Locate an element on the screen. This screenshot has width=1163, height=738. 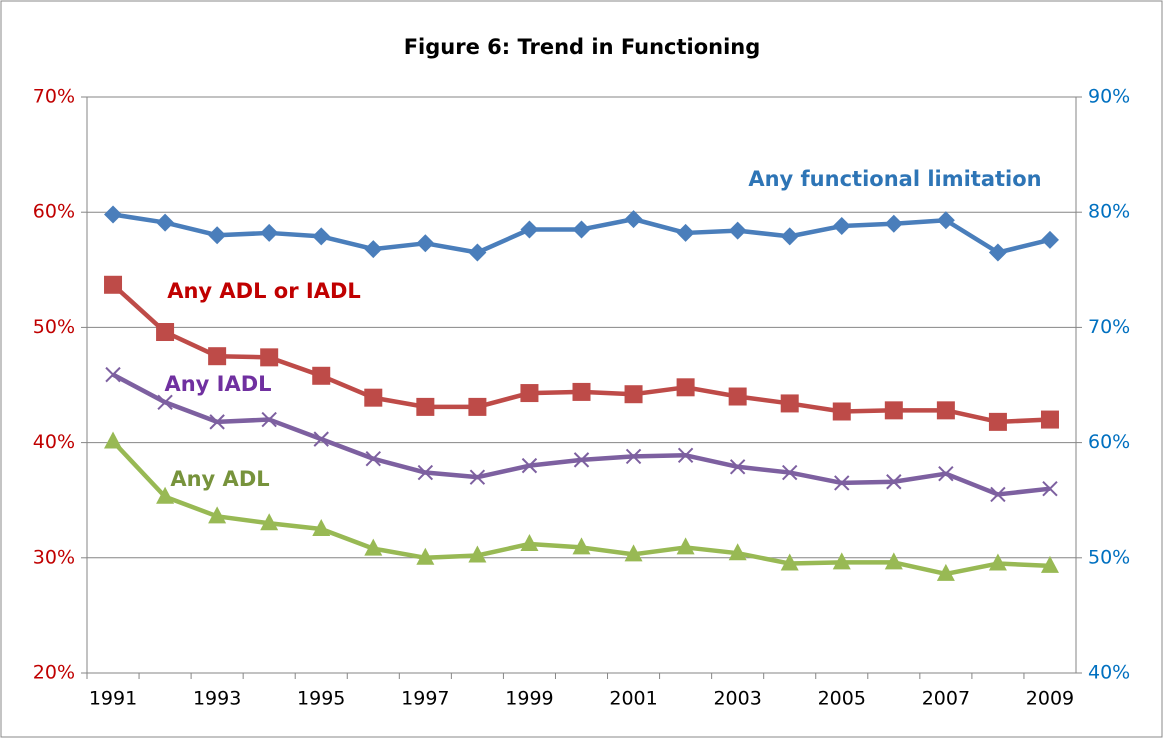
y2-tick-label: 70% is located at coordinates (1109, 327).